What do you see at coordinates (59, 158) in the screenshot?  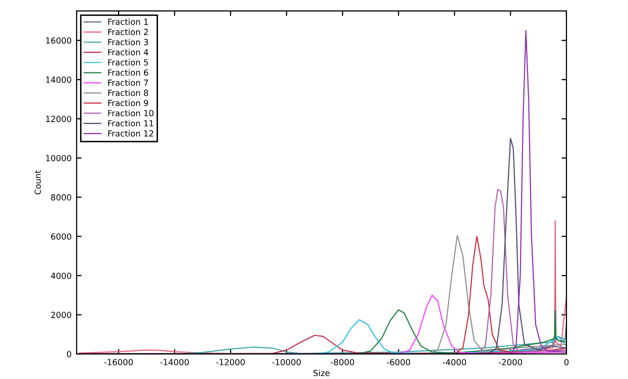 I see `y-tick-label: 10000` at bounding box center [59, 158].